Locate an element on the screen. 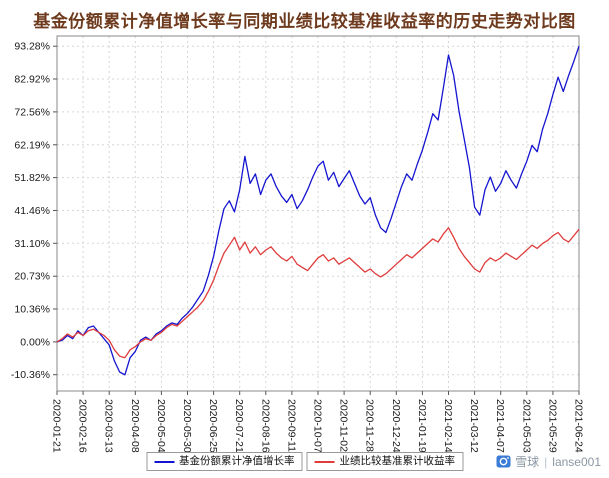 This screenshot has height=478, width=609. svg-text: 2020-12-24 is located at coordinates (396, 426).